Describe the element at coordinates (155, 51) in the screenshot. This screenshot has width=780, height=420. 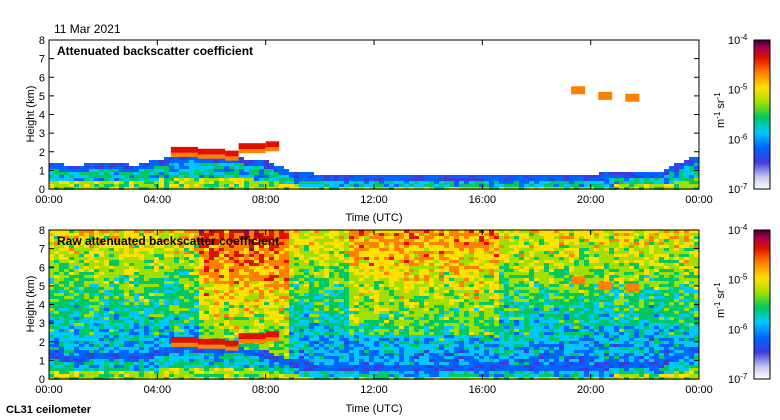
I see `panel-title: Attenuated backscatter coefficient` at that location.